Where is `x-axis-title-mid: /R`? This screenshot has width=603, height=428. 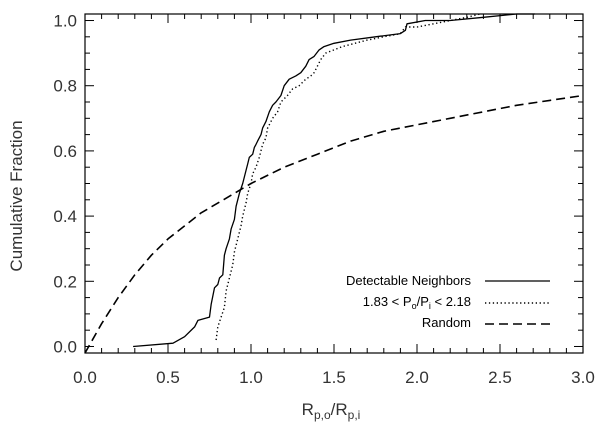 x-axis-title-mid: /R is located at coordinates (339, 409).